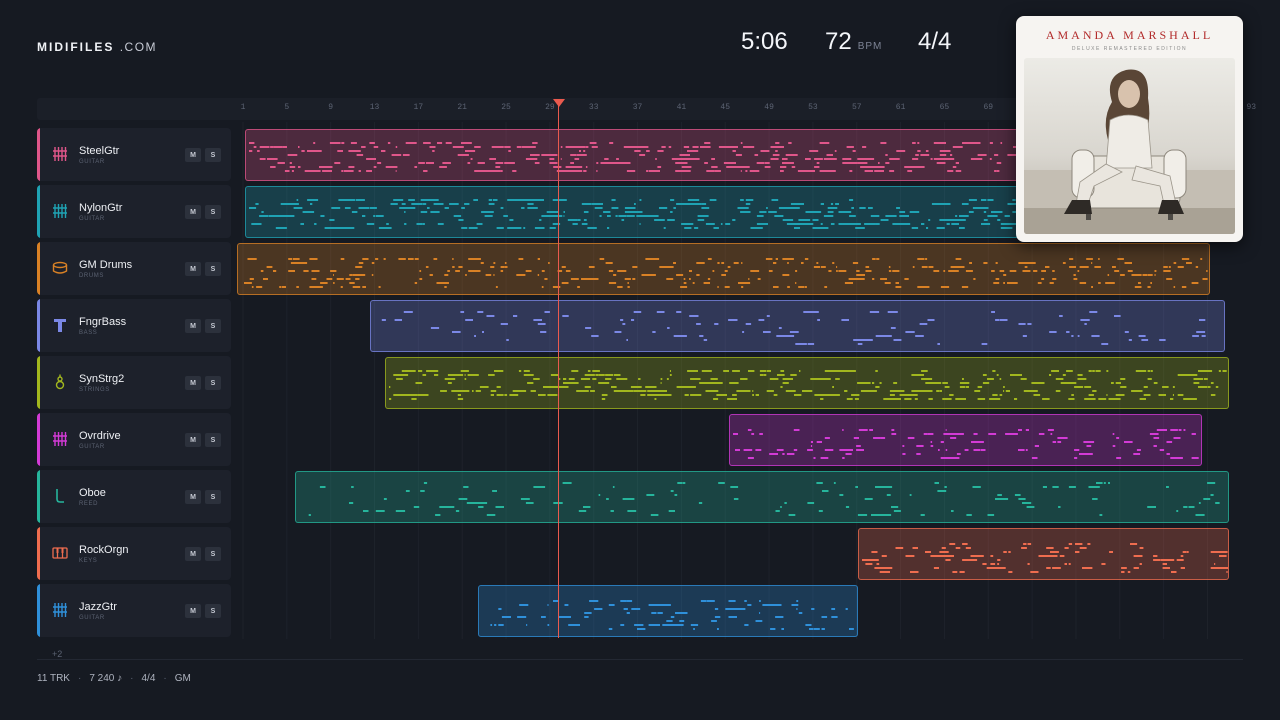 The height and width of the screenshot is (720, 1280). I want to click on ruler-mark: 93, so click(1251, 107).